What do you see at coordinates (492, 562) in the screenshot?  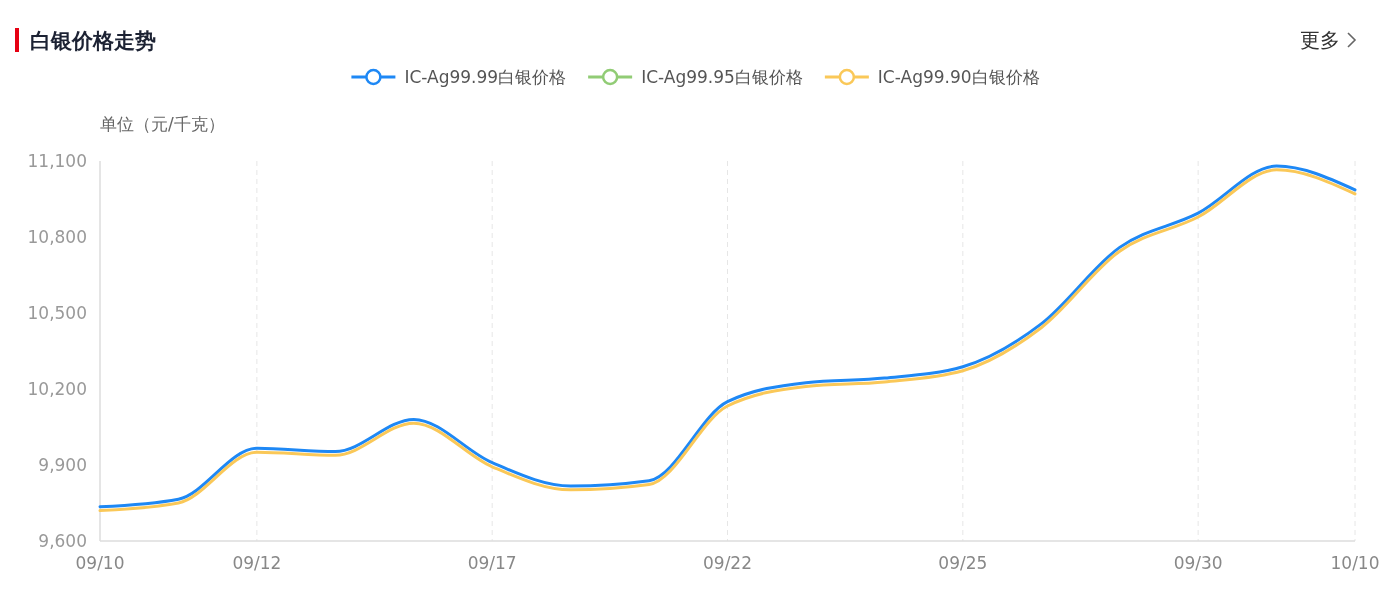 I see `x-tick-label: 09/17` at bounding box center [492, 562].